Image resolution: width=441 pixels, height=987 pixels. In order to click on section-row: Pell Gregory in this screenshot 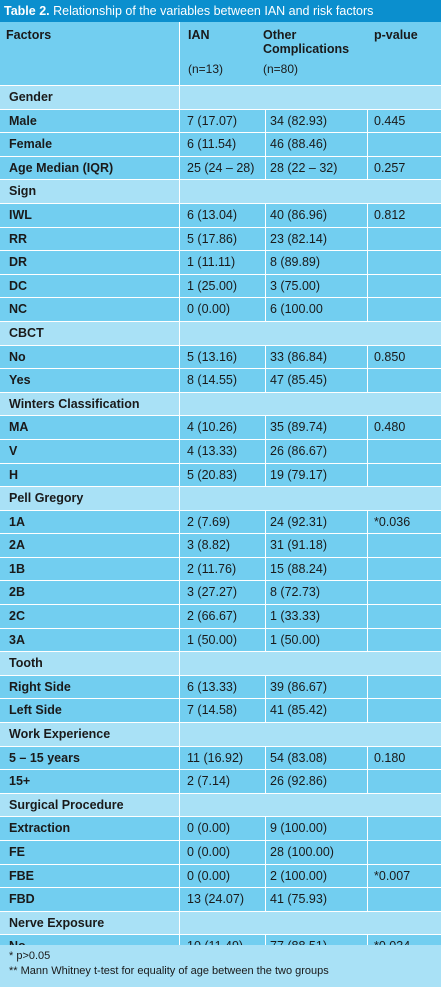, I will do `click(220, 499)`.